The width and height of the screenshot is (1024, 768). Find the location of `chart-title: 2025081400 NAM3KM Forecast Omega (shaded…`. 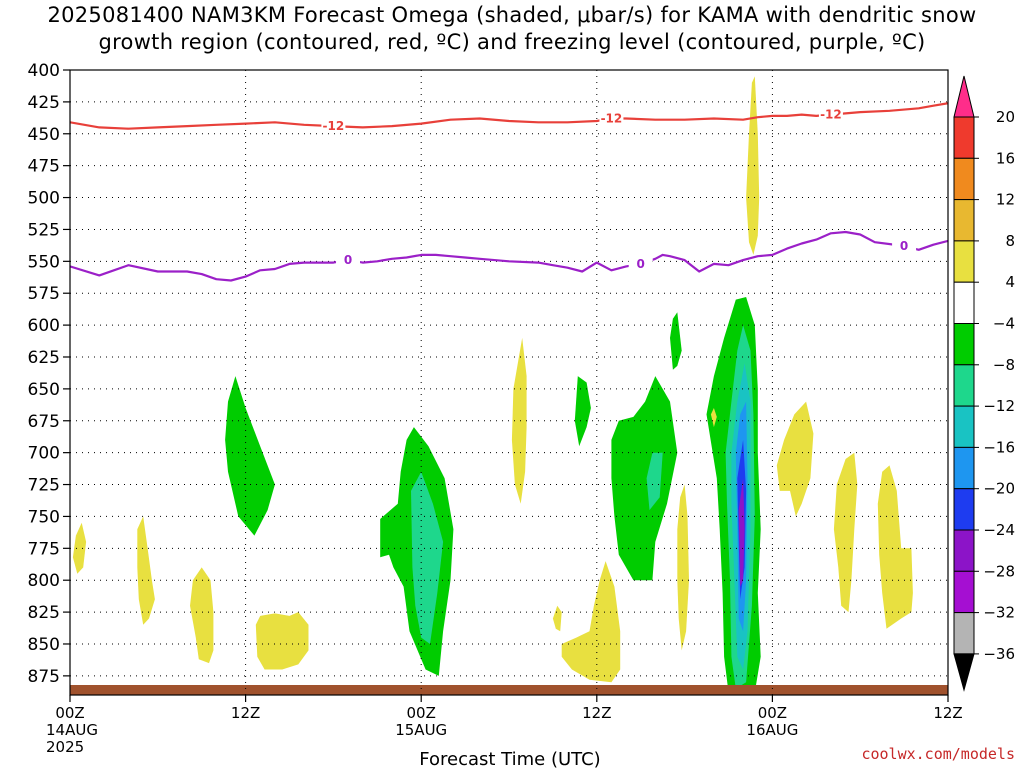

chart-title: 2025081400 NAM3KM Forecast Omega (shaded… is located at coordinates (512, 29).